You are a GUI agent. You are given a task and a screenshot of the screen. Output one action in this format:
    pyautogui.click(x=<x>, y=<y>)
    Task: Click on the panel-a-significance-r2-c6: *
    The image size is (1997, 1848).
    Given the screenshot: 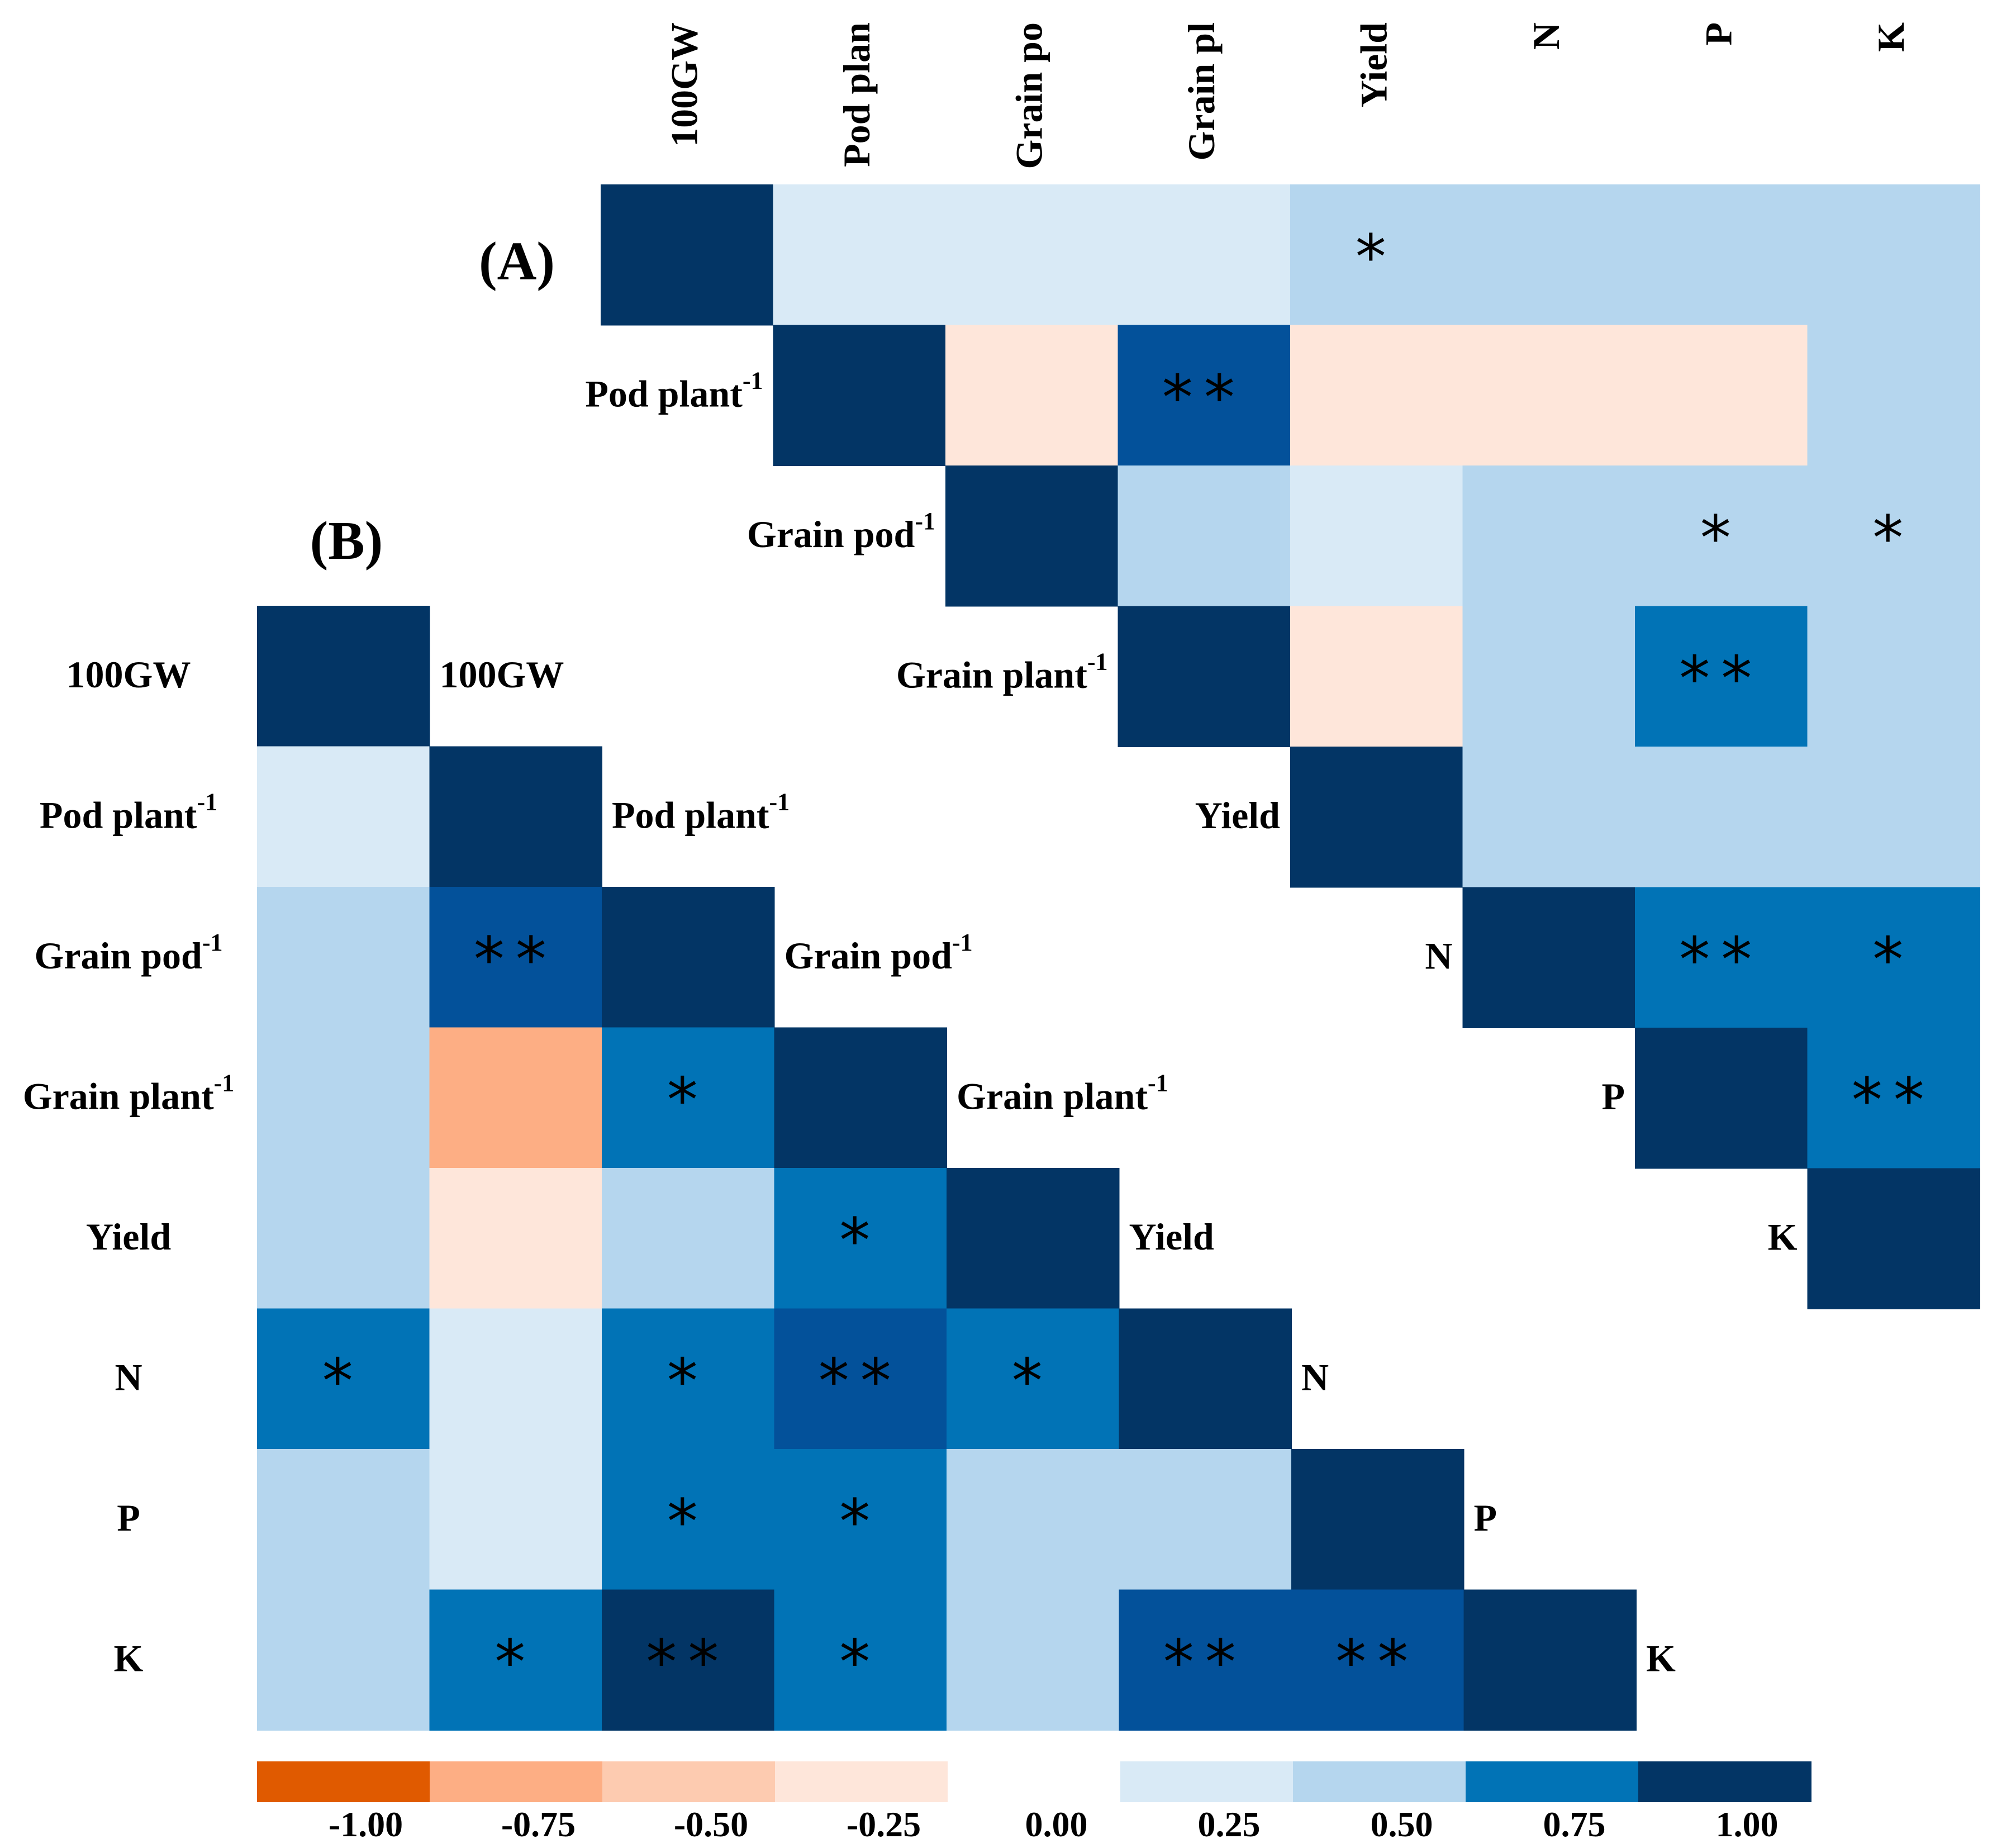 What is the action you would take?
    pyautogui.click(x=1721, y=538)
    